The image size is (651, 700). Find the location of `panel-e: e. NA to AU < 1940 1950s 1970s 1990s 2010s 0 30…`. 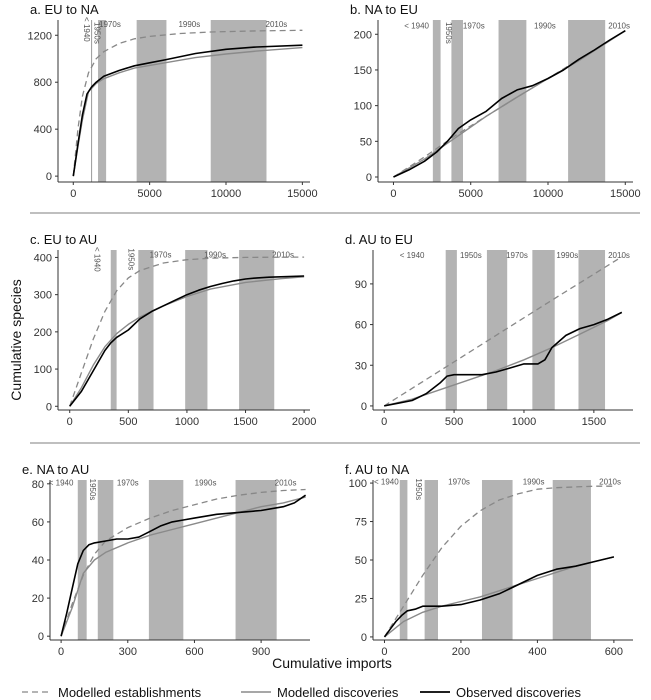

panel-e: e. NA to AU < 1940 1950s 1970s 1990s 2010s 0 30… is located at coordinates (166, 560).